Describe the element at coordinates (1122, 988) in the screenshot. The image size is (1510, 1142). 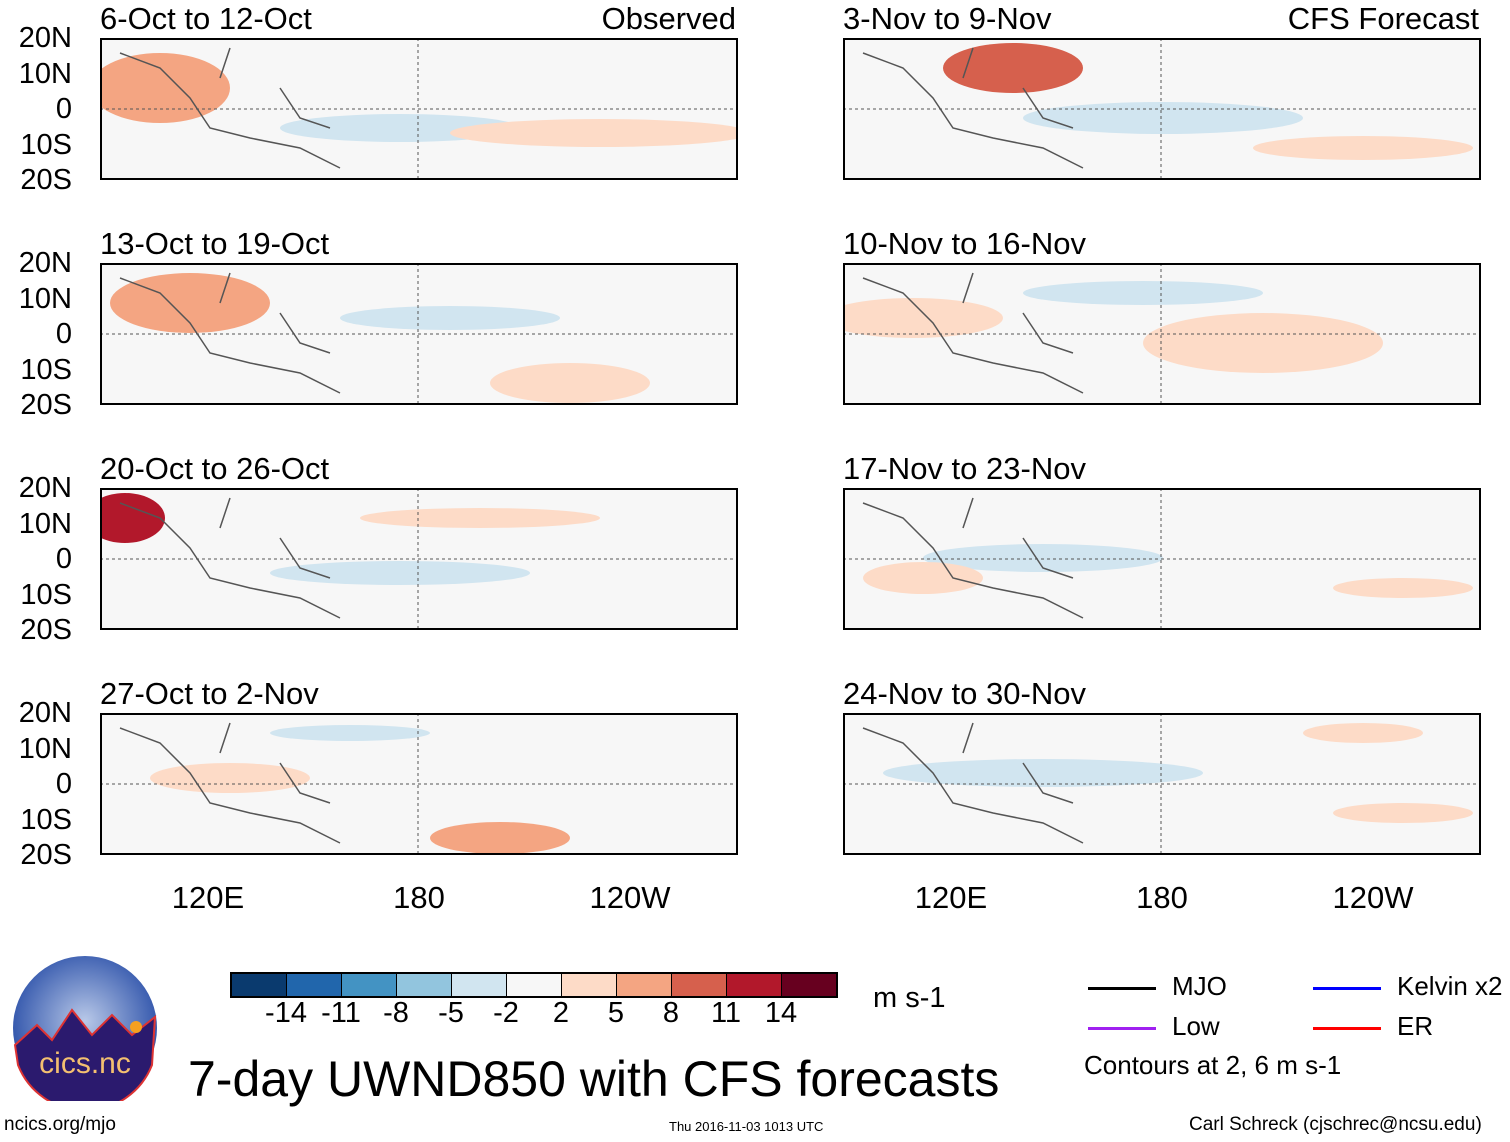
I see `legend-line-mjo` at that location.